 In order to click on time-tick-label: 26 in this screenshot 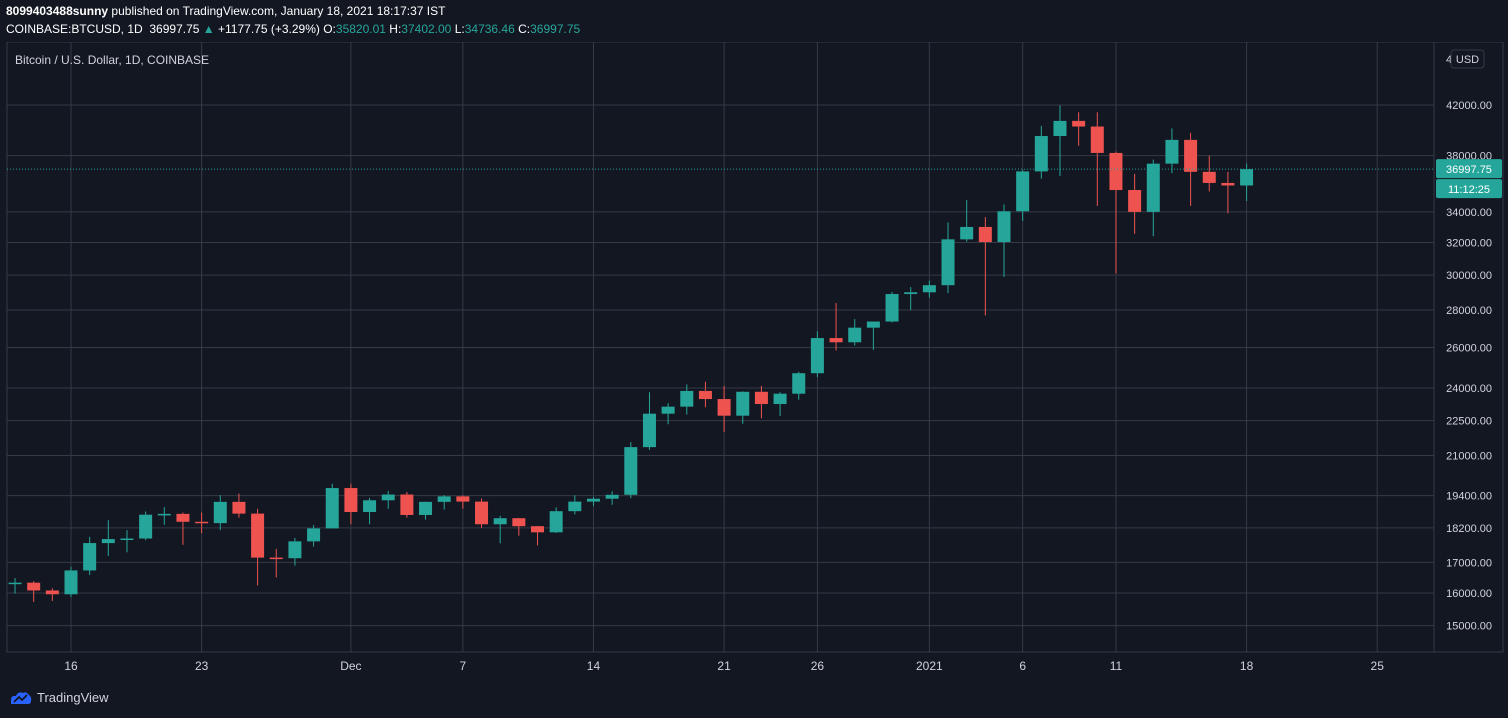, I will do `click(818, 666)`.